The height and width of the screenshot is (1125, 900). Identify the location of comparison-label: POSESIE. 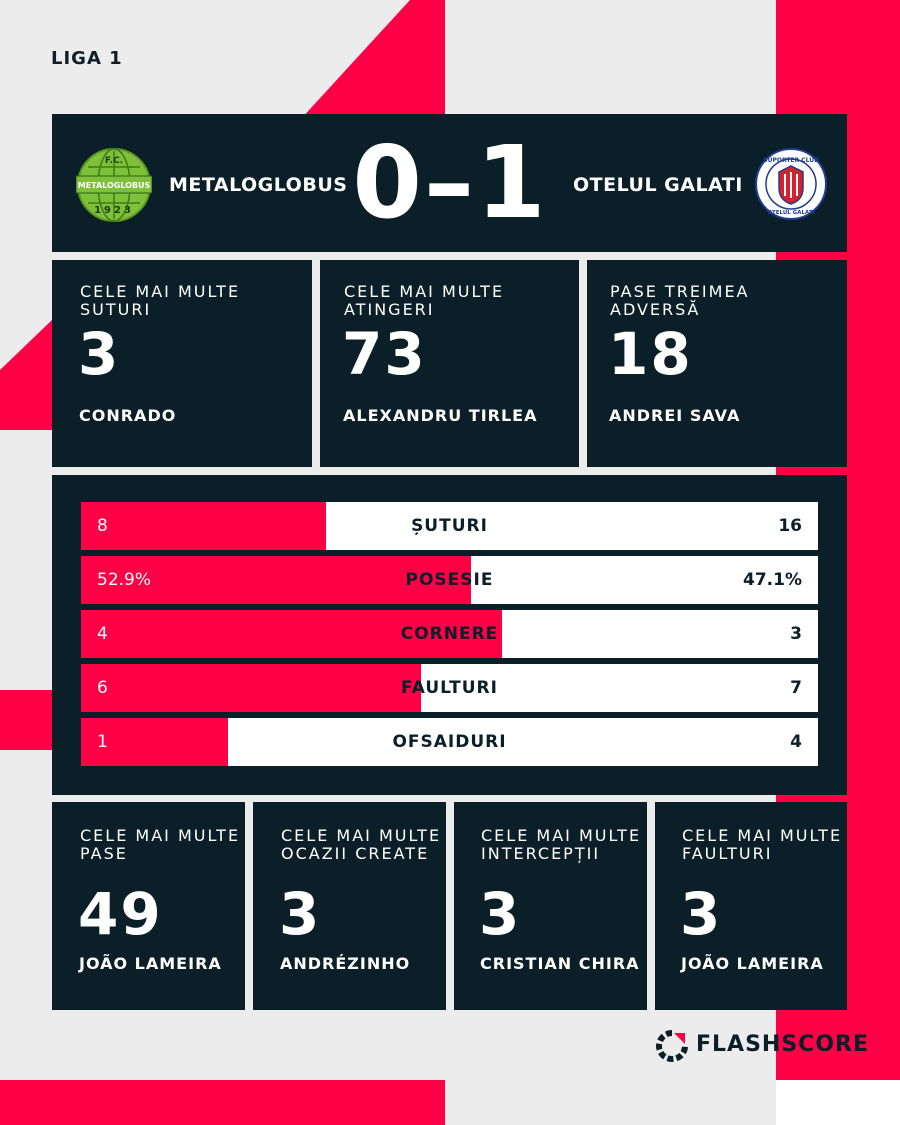
(449, 580).